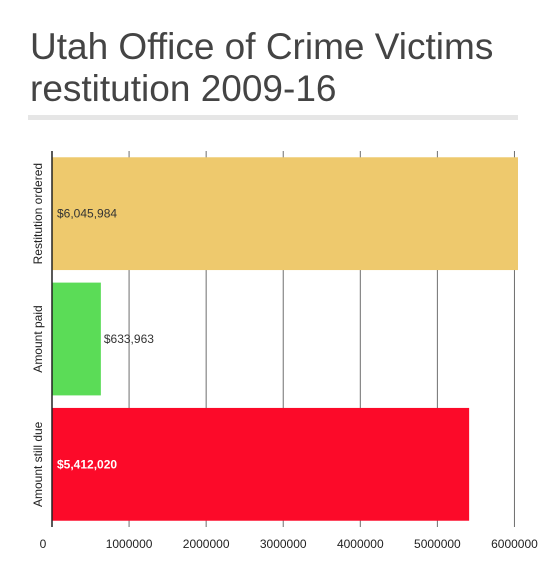 Image resolution: width=544 pixels, height=573 pixels. I want to click on x-tick-label: 1000000, so click(129, 544).